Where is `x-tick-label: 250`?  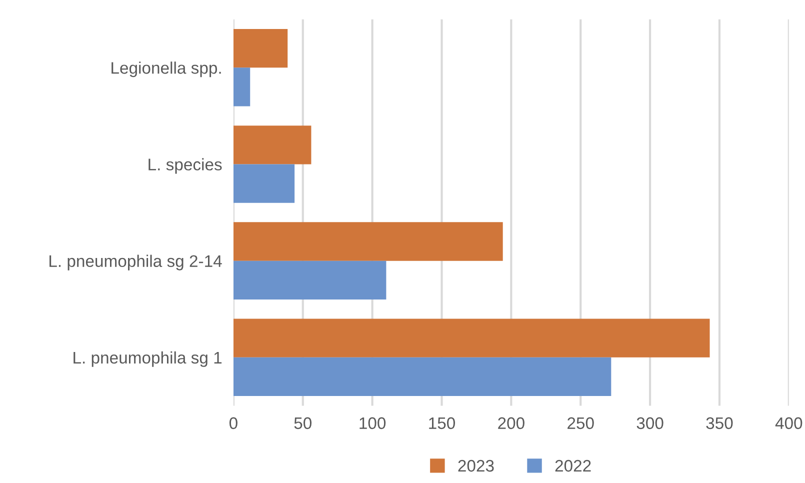 x-tick-label: 250 is located at coordinates (581, 423).